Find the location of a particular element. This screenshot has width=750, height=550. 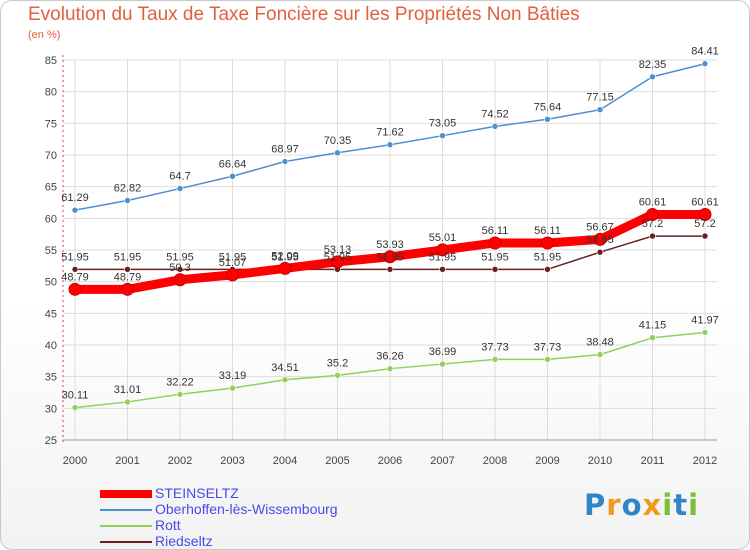

data-label: 62.82 is located at coordinates (128, 188).